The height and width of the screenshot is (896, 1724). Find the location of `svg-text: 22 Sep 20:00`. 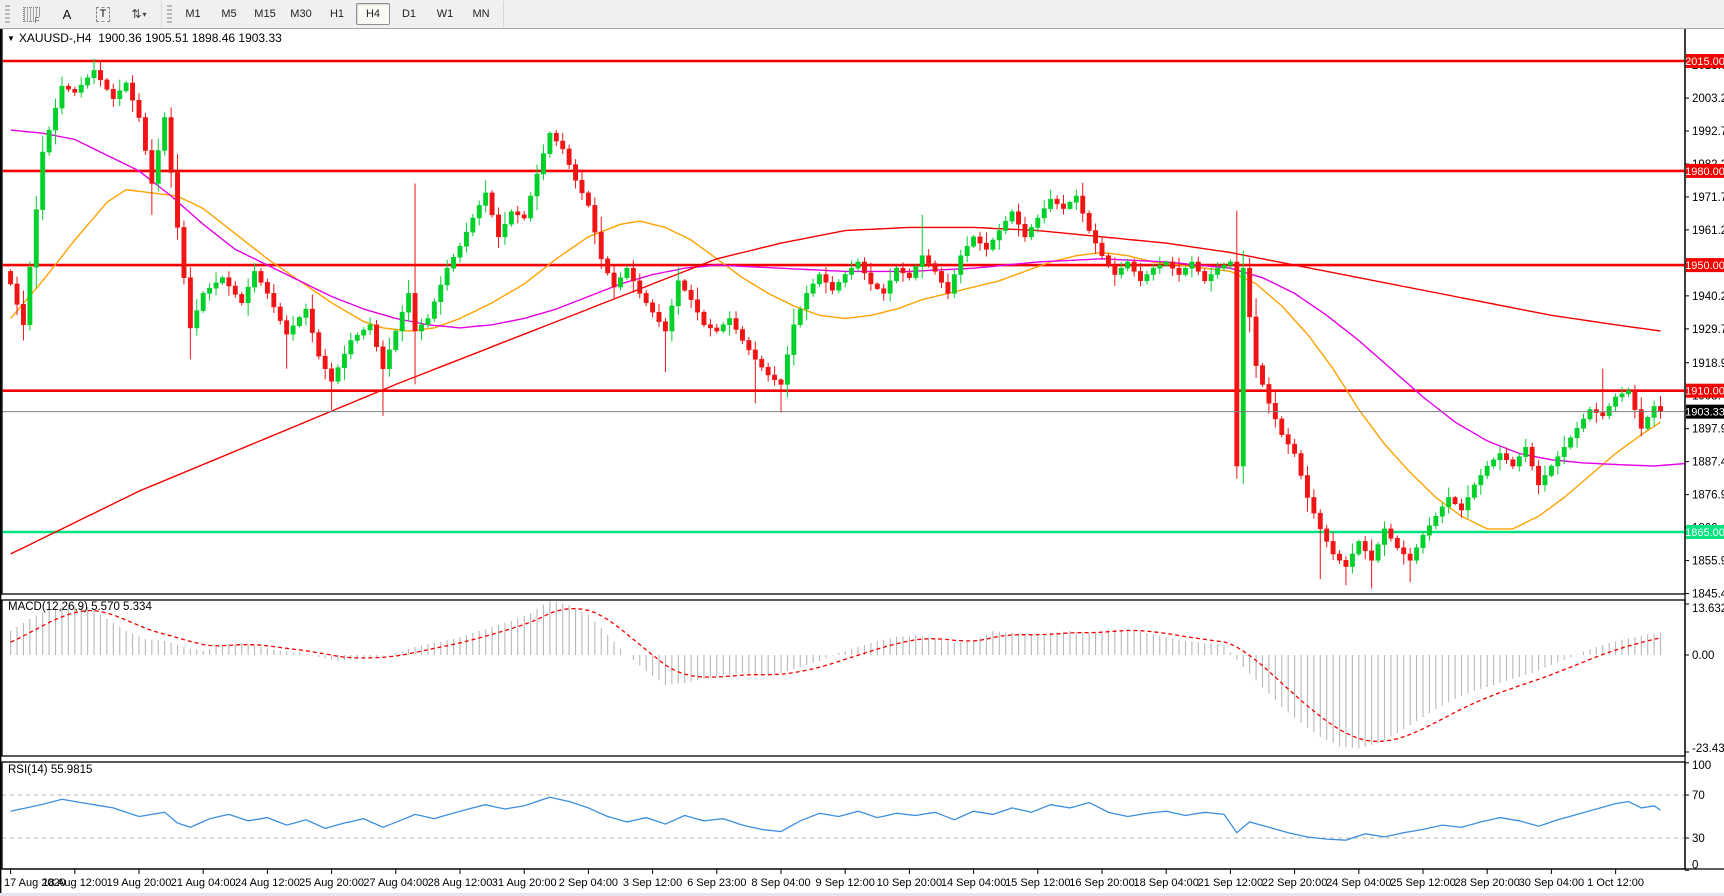

svg-text: 22 Sep 20:00 is located at coordinates (1294, 883).